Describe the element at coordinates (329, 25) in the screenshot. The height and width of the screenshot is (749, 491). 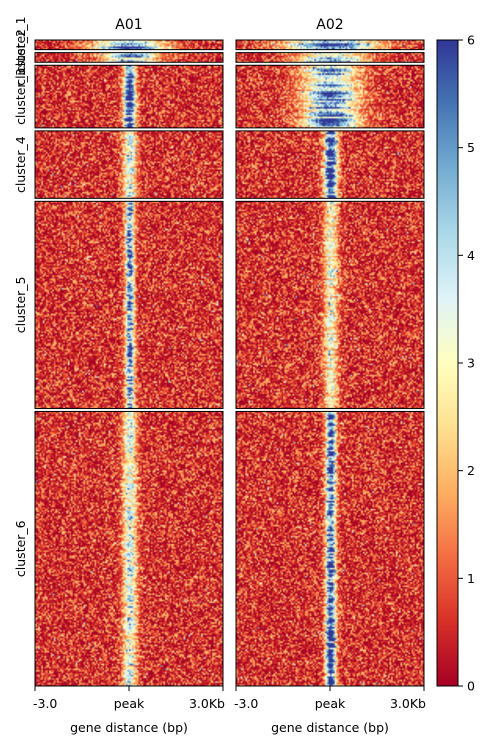
I see `sample-title-A02: A02` at that location.